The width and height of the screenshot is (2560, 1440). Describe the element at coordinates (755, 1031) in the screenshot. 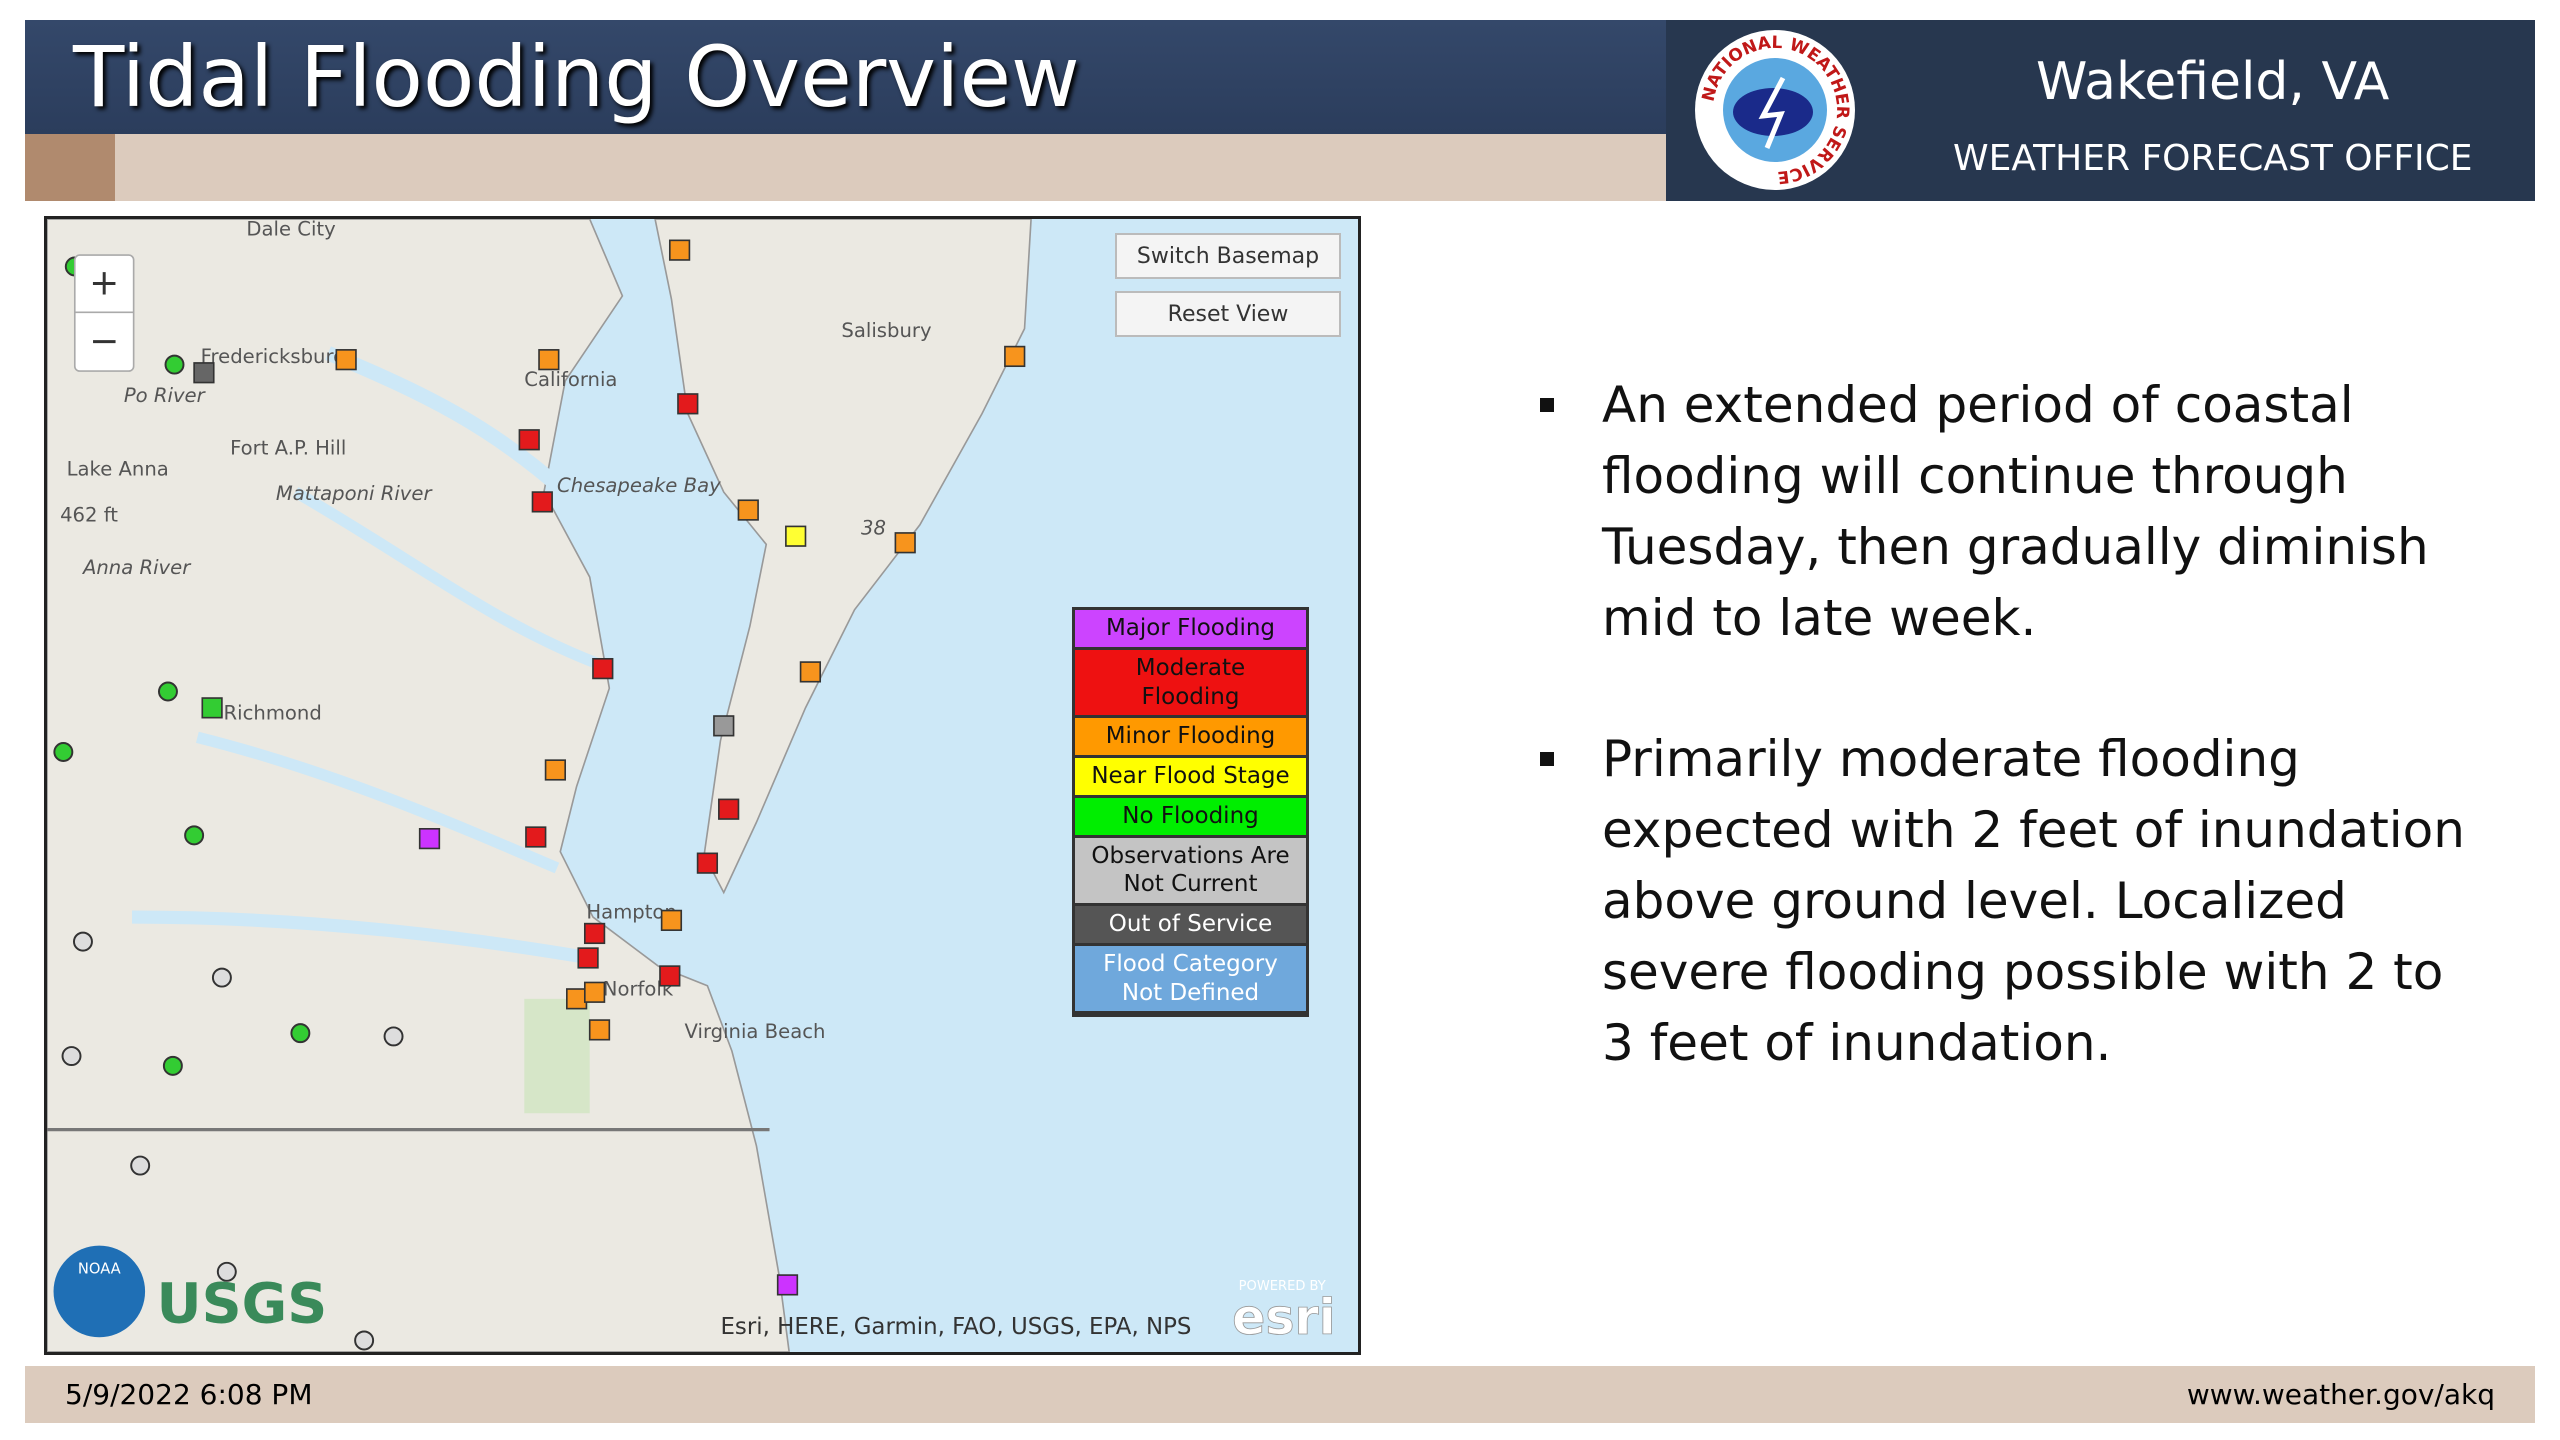

I see `place-label: Virginia Beach` at that location.